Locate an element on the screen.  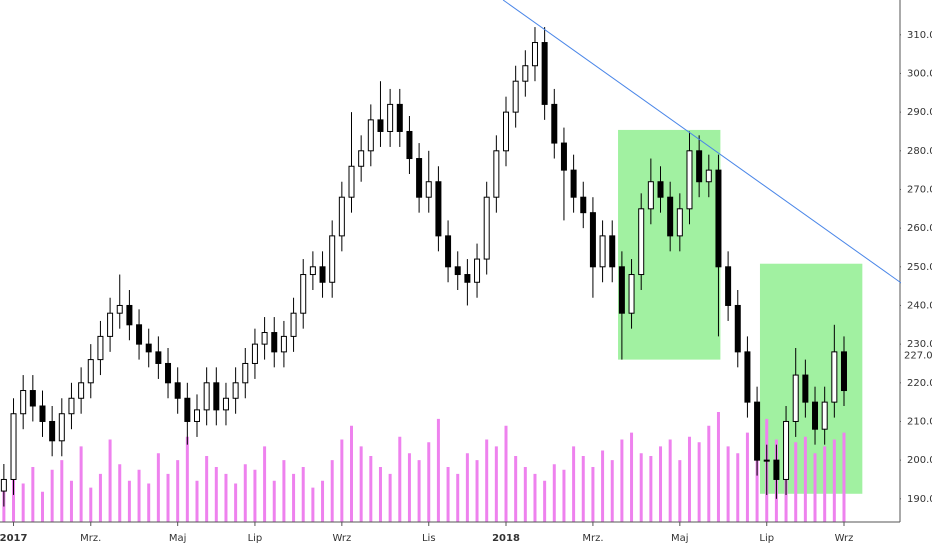
y-tick-label: 260.0 is located at coordinates (919, 228).